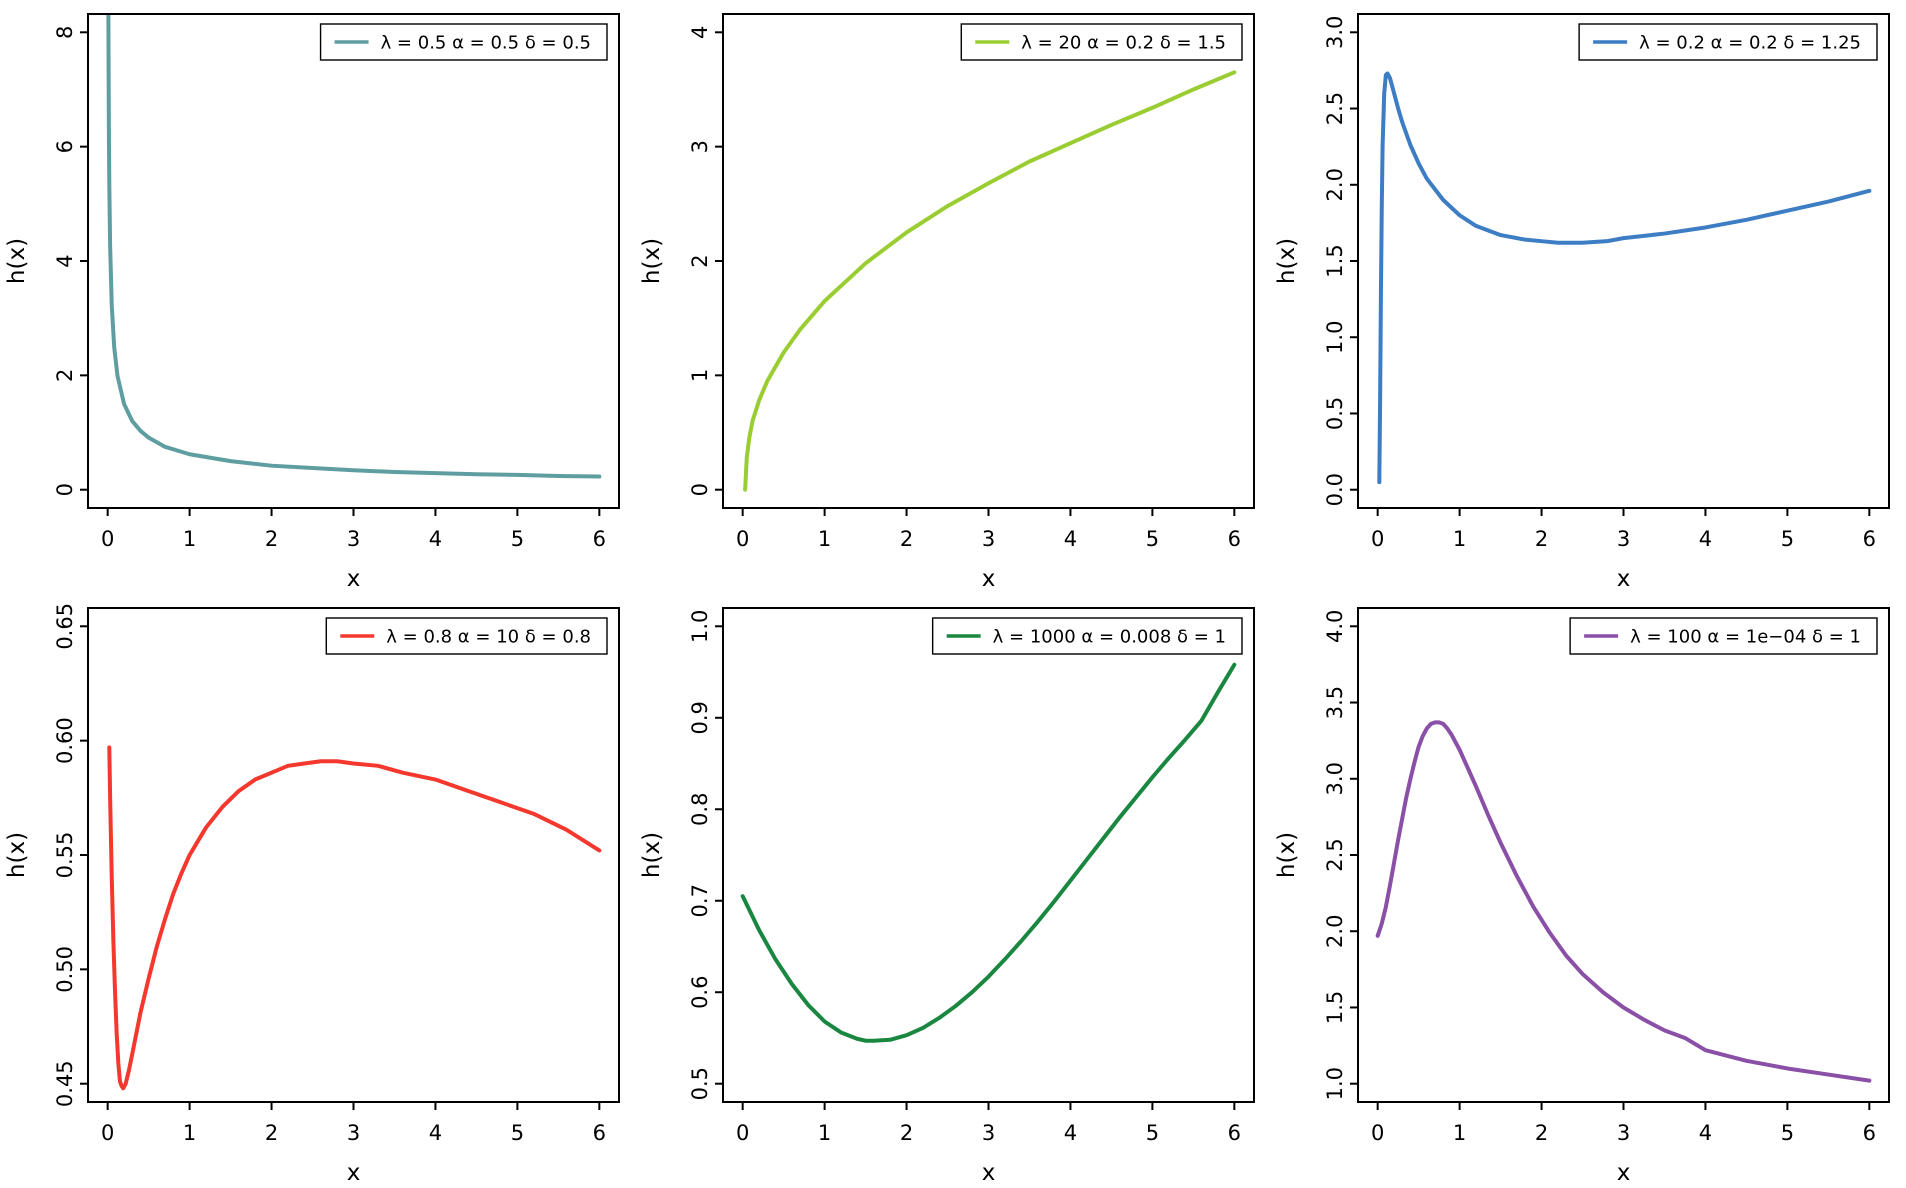 This screenshot has height=1188, width=1906. Describe the element at coordinates (486, 43) in the screenshot. I see `legend-label: λ = 0.5 α = 0.5 δ = 0.5` at that location.